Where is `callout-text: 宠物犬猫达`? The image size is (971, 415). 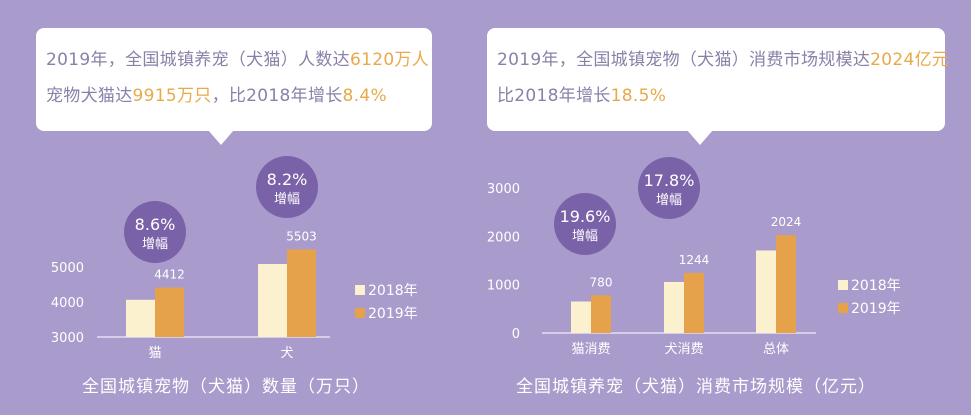
callout-text: 宠物犬猫达 is located at coordinates (89, 96).